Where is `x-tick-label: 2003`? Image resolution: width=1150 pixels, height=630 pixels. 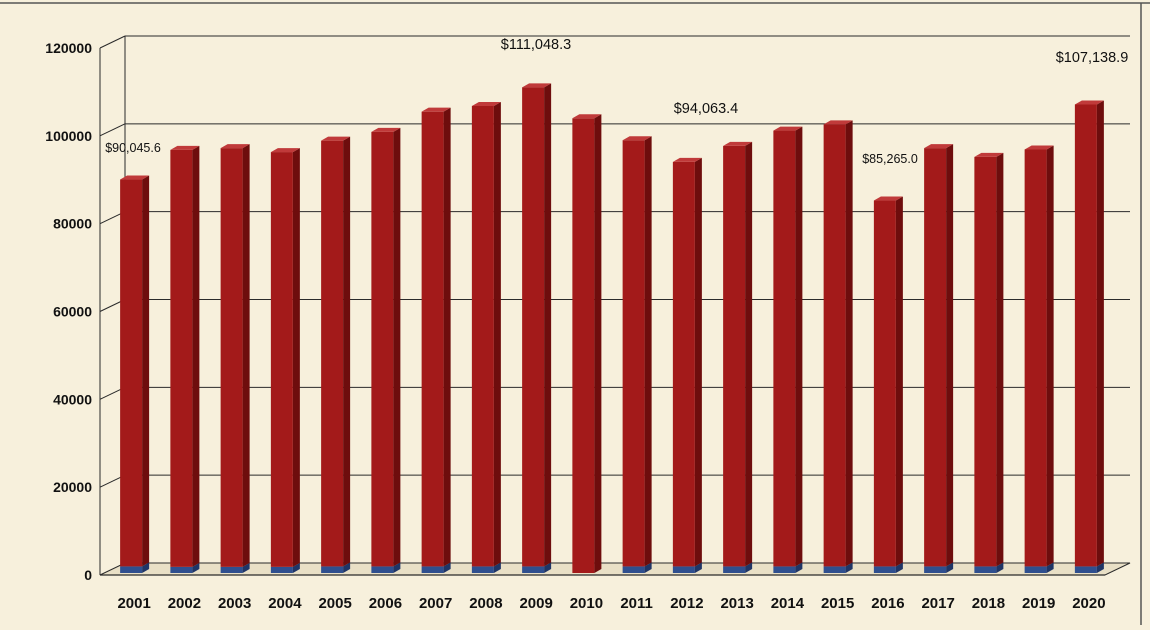 x-tick-label: 2003 is located at coordinates (234, 603).